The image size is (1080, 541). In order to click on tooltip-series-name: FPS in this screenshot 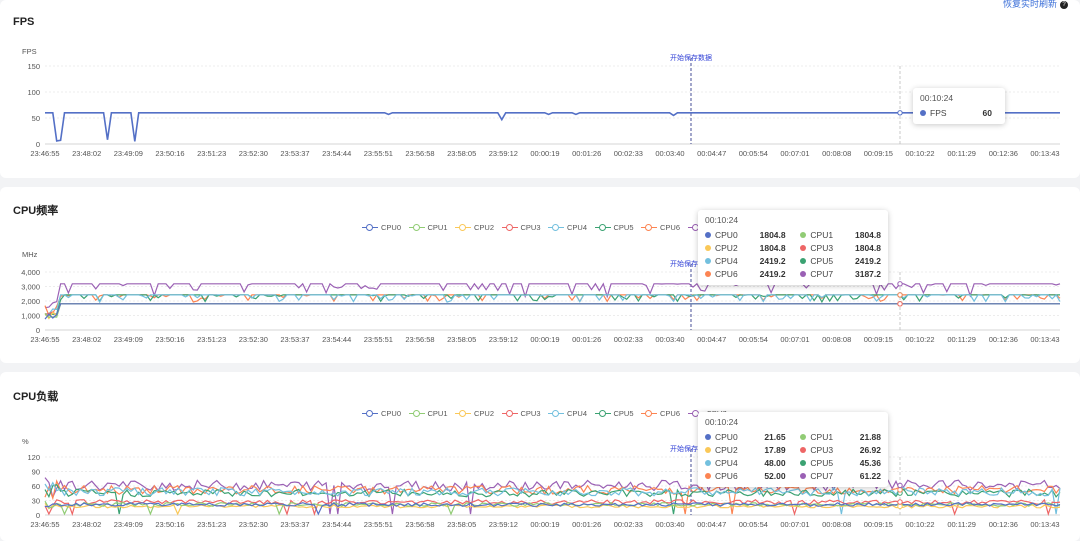, I will do `click(938, 112)`.